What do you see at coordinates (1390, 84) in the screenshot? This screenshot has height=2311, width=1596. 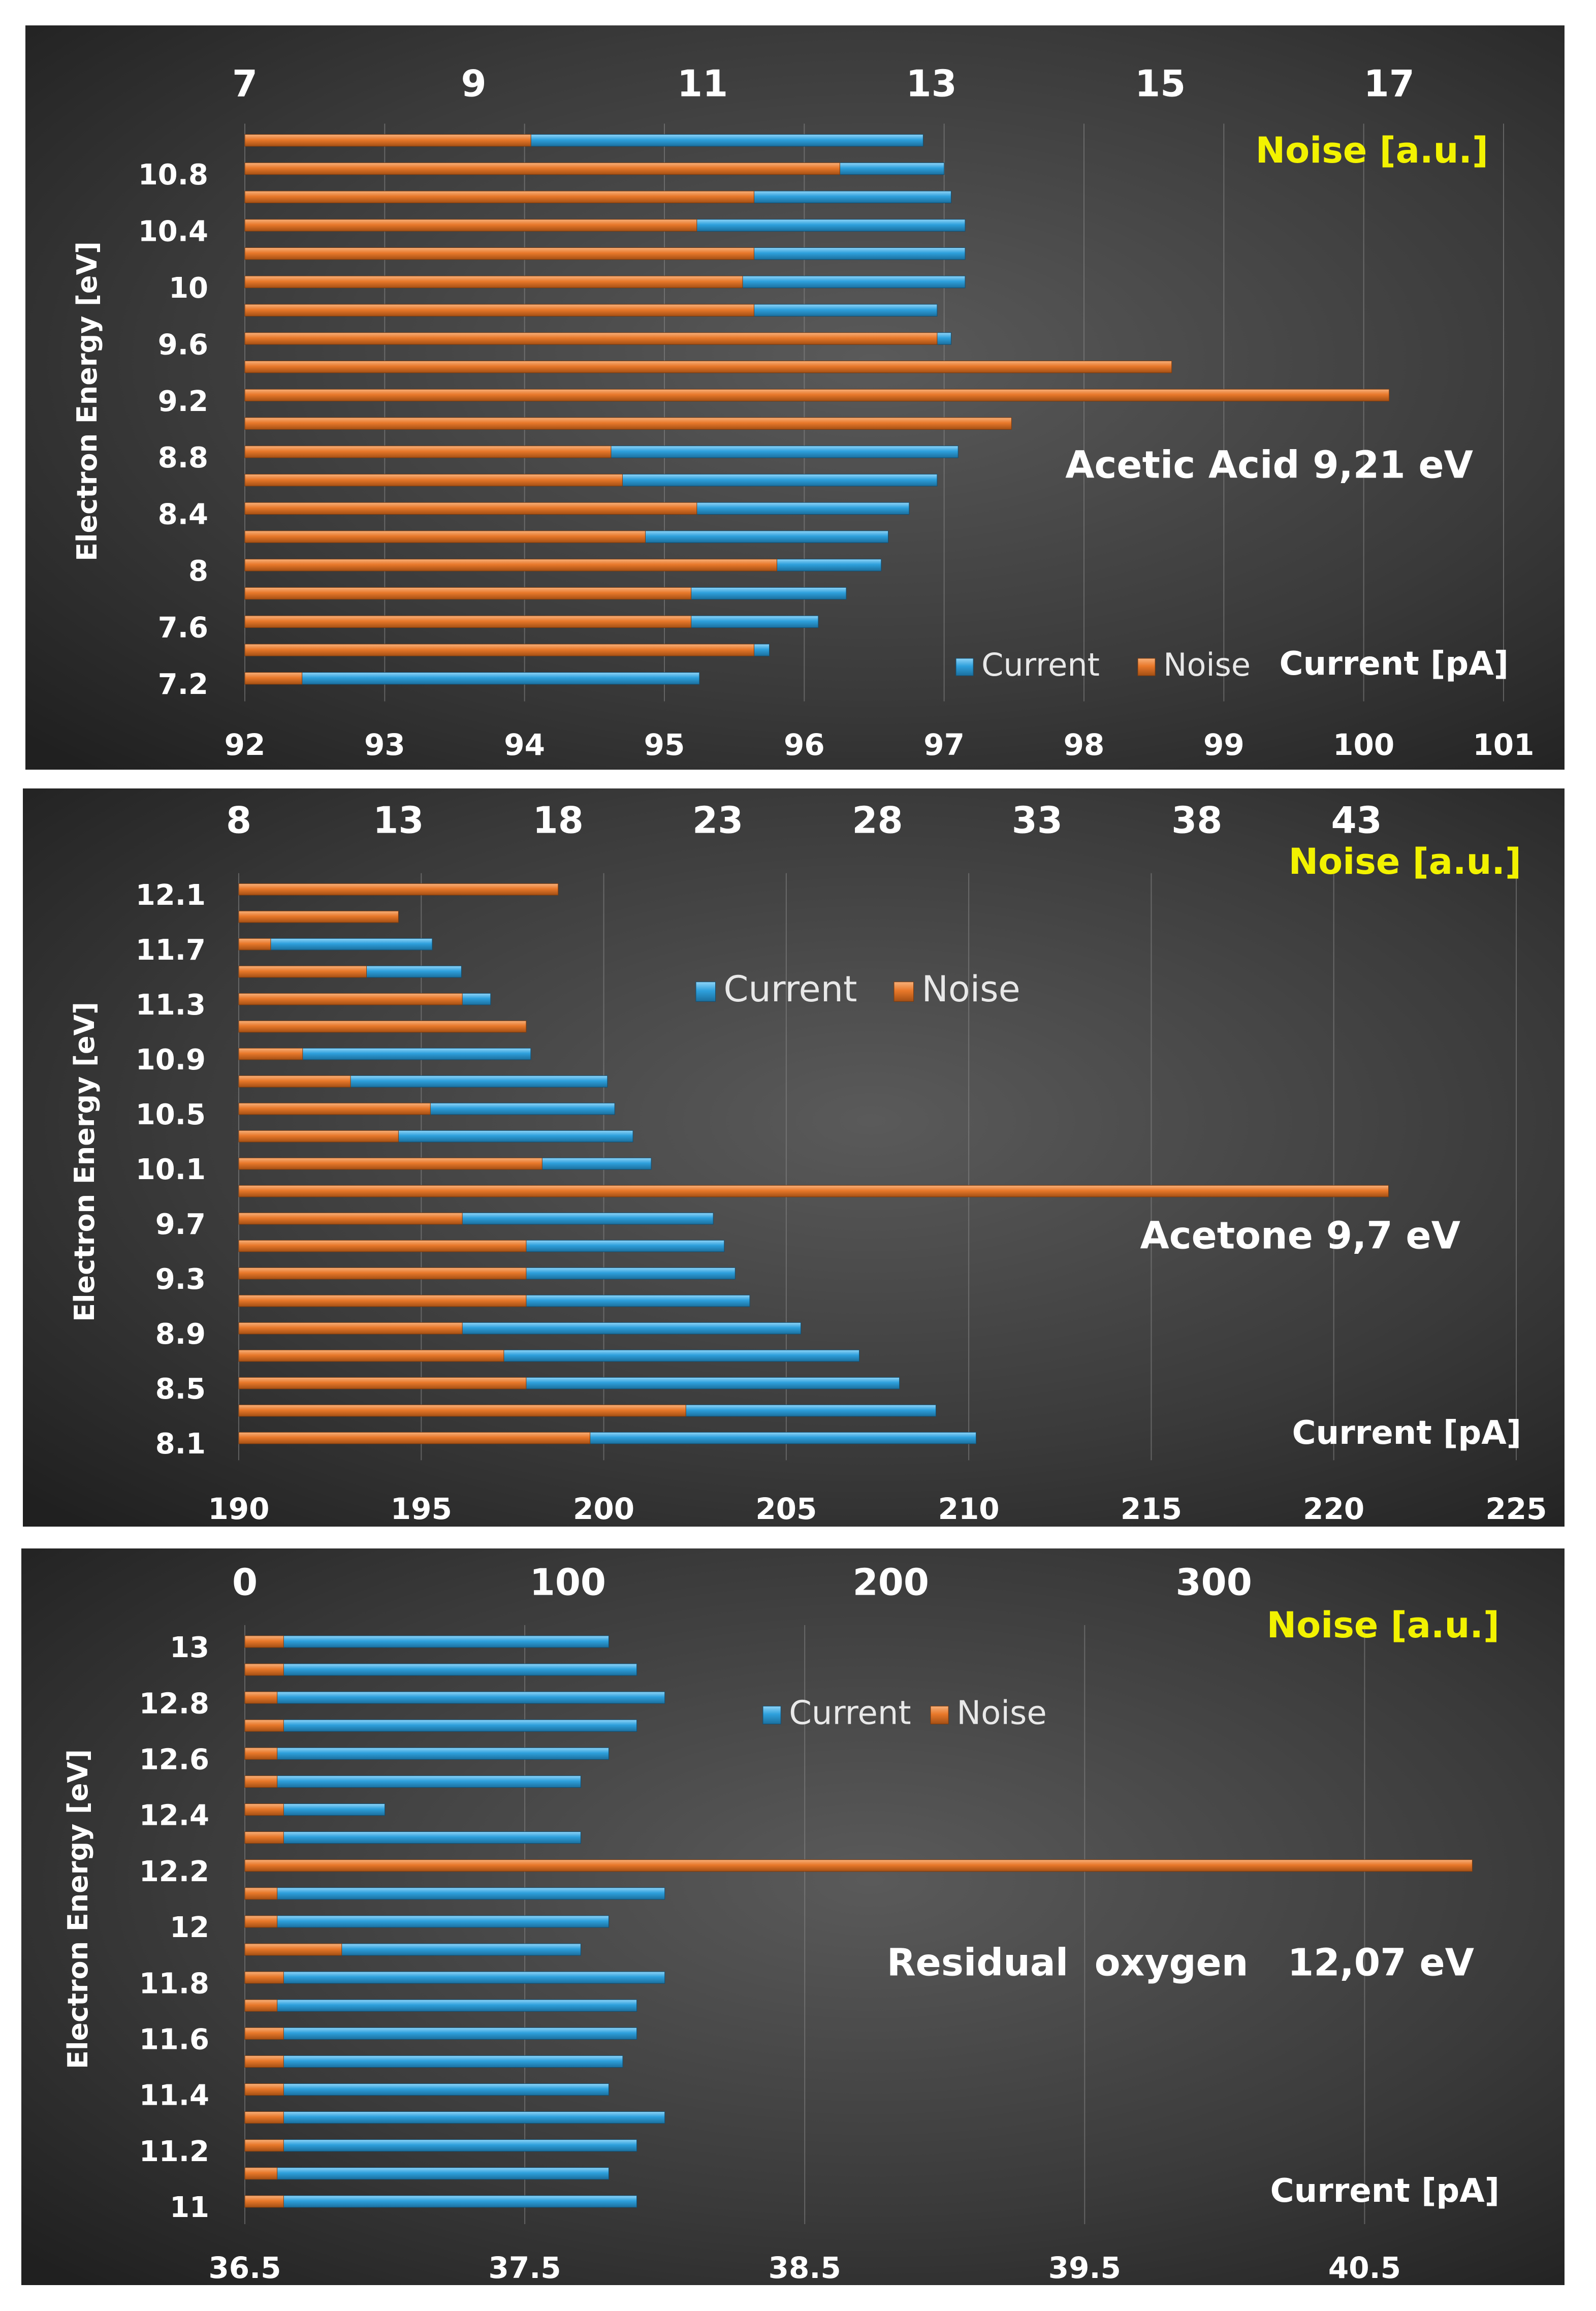 I see `noise-axis-tick: 17` at bounding box center [1390, 84].